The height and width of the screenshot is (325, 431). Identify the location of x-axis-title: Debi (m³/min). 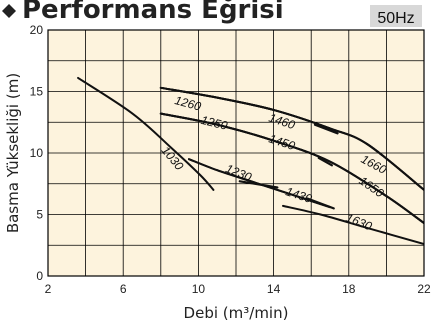
(236, 313).